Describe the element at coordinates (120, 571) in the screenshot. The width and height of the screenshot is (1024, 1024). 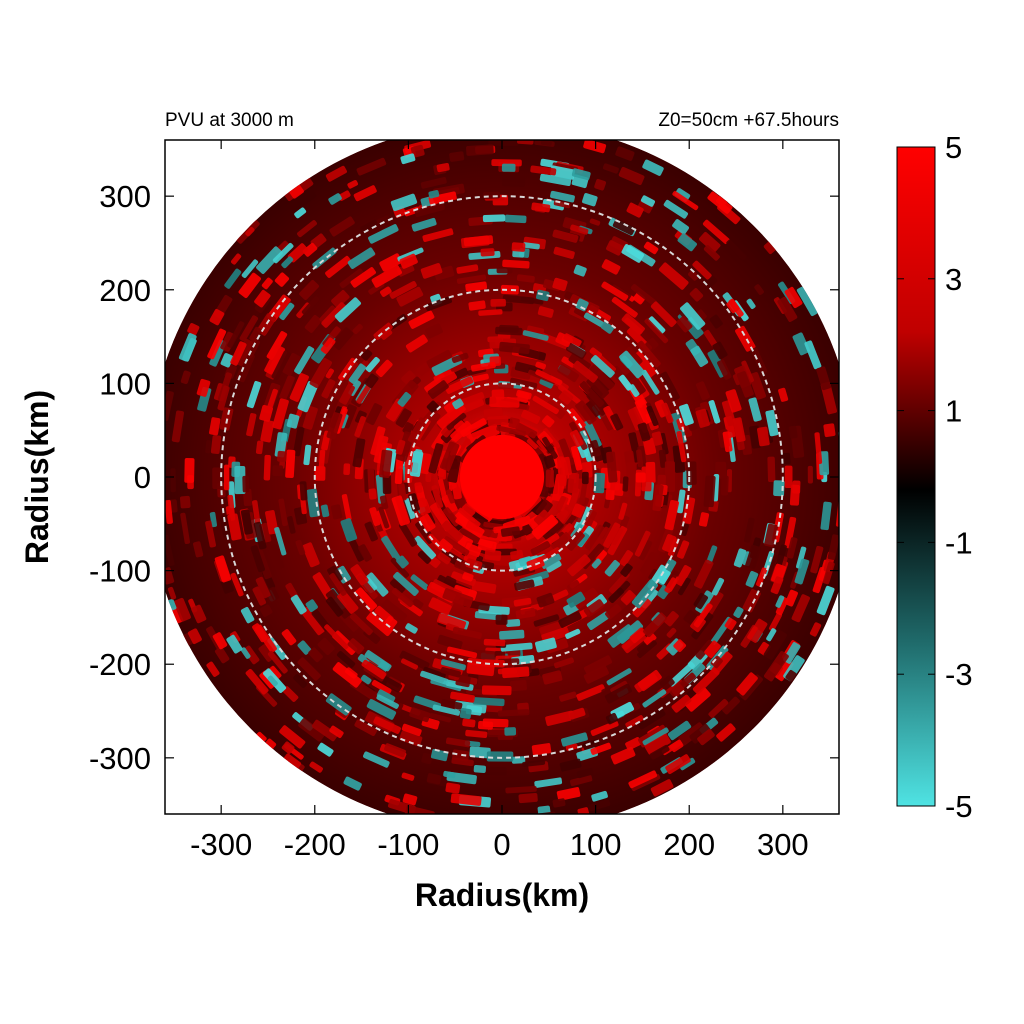
I see `y-tick-label: -100` at that location.